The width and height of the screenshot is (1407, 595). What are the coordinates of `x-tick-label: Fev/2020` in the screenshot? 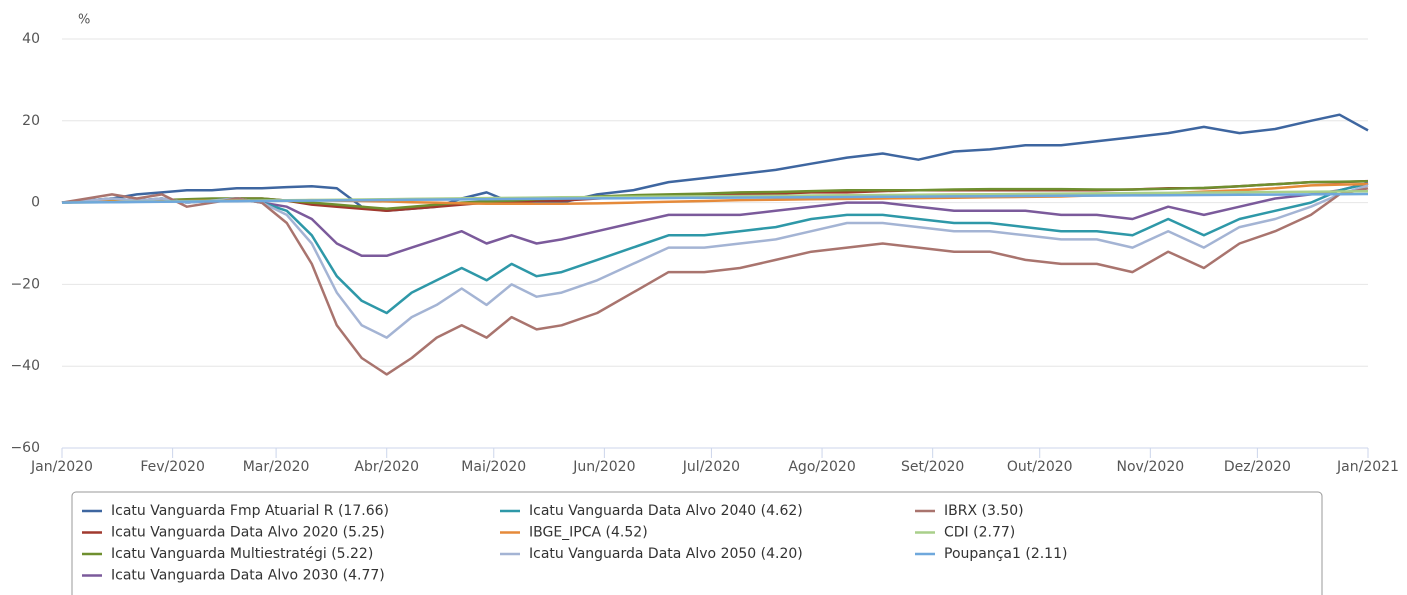 It's located at (172, 467).